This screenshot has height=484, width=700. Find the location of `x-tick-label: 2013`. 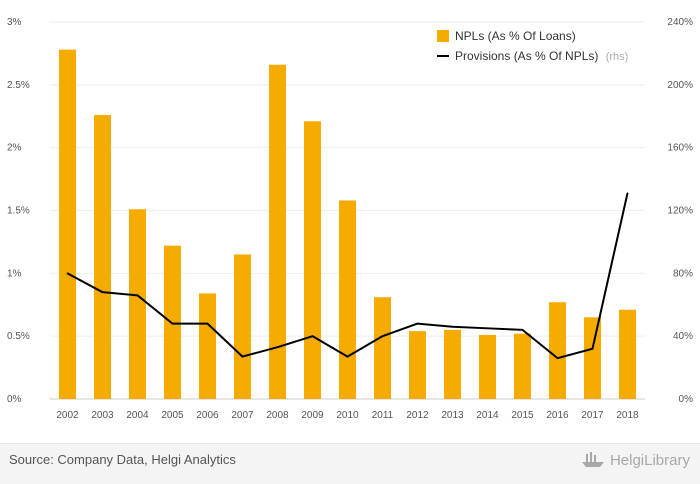

x-tick-label: 2013 is located at coordinates (452, 415).